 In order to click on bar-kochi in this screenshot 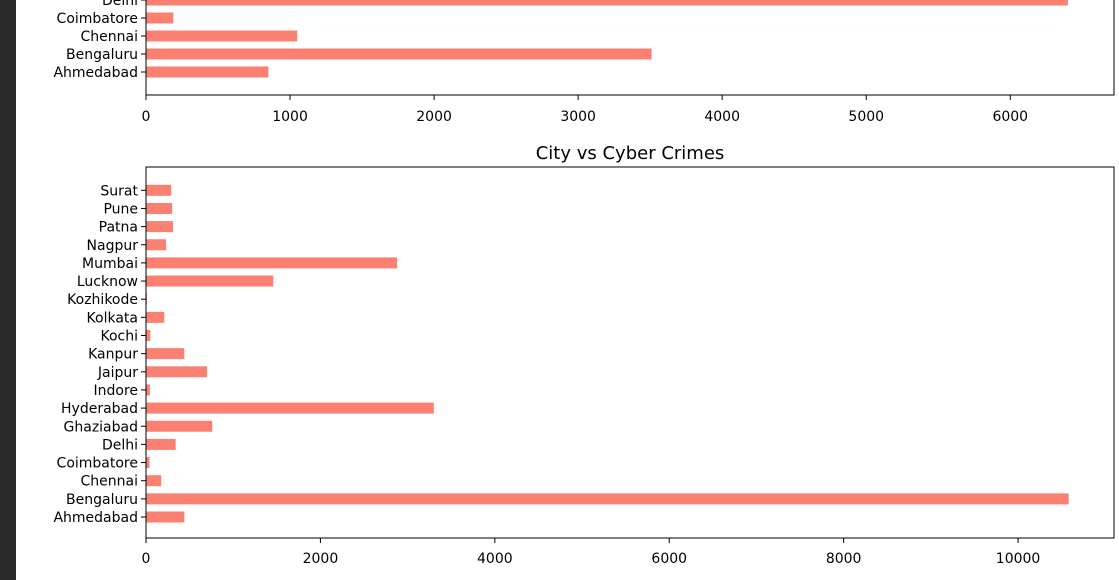, I will do `click(148, 335)`.